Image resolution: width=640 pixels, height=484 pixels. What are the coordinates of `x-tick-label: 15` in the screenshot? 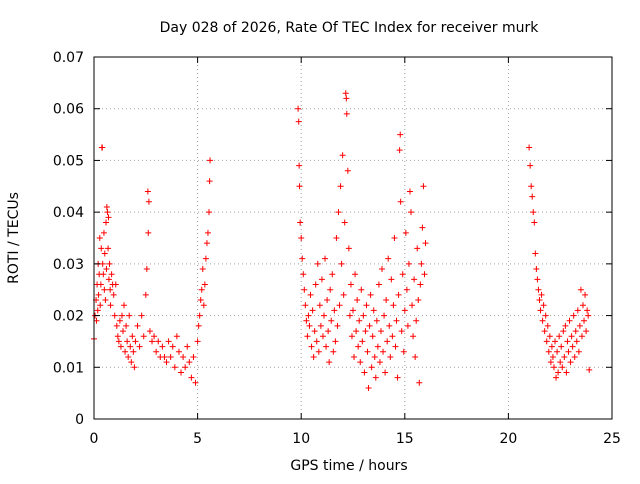 It's located at (405, 439).